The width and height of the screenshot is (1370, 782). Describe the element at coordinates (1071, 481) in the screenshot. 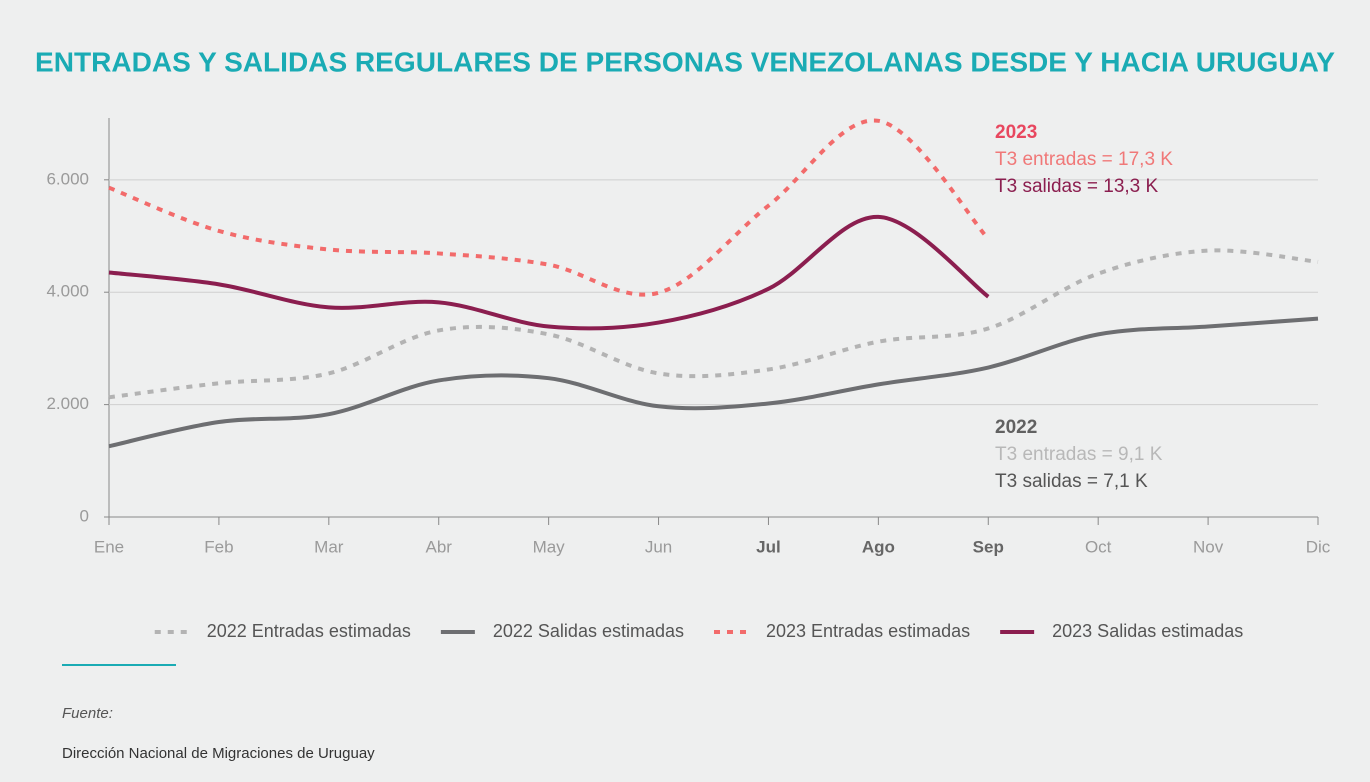

I see `annotation-text: T3 salidas = 7,1 K` at that location.